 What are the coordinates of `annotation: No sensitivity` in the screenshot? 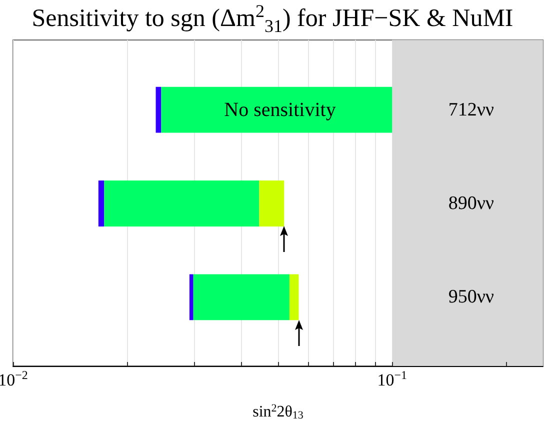 It's located at (280, 110).